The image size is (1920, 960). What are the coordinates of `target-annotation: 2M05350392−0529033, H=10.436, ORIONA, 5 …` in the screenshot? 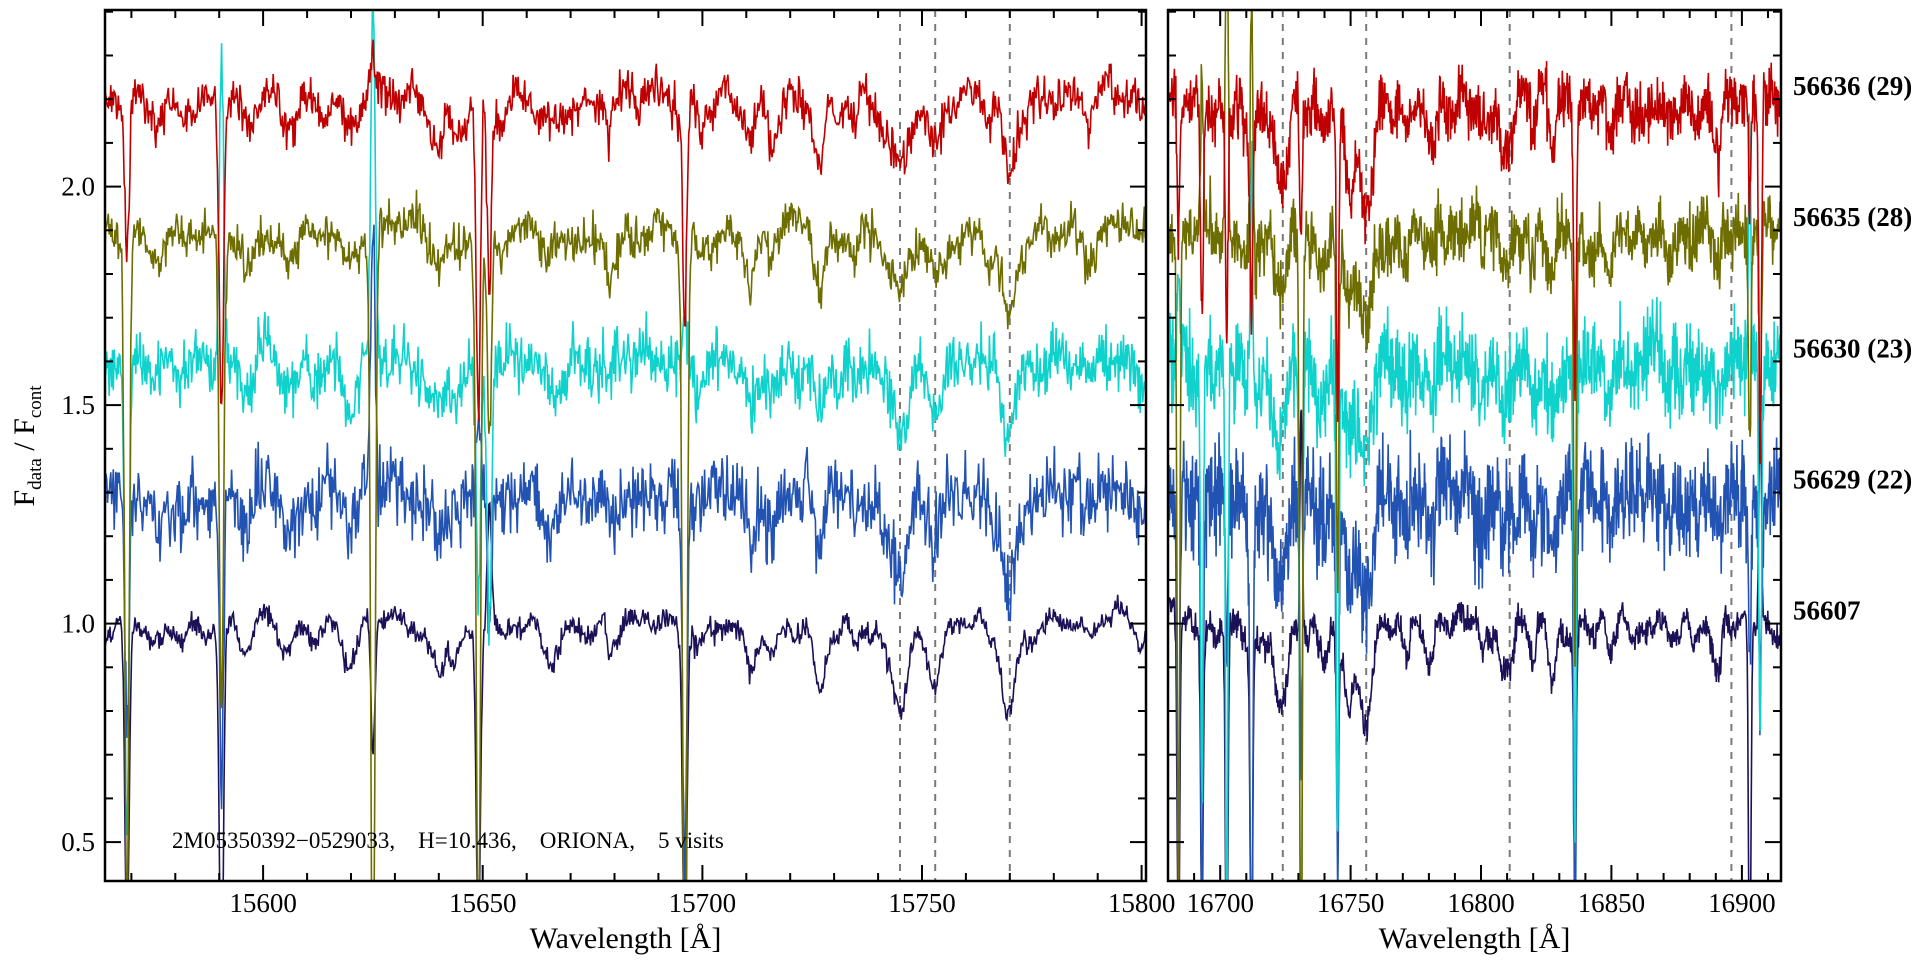 It's located at (448, 840).